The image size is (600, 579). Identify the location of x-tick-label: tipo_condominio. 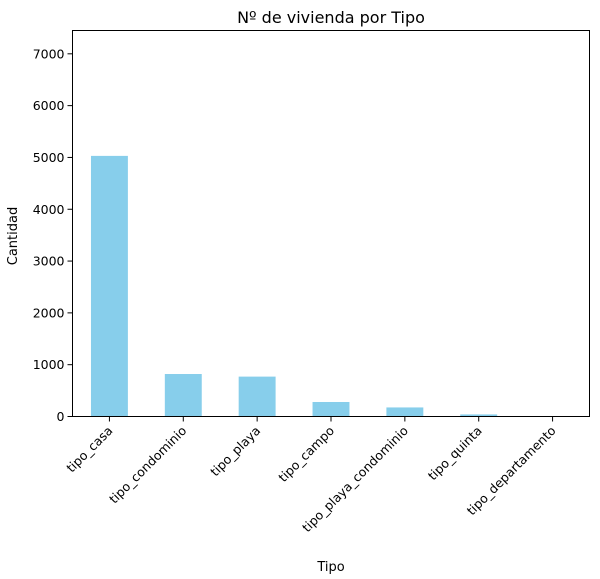
(147, 464).